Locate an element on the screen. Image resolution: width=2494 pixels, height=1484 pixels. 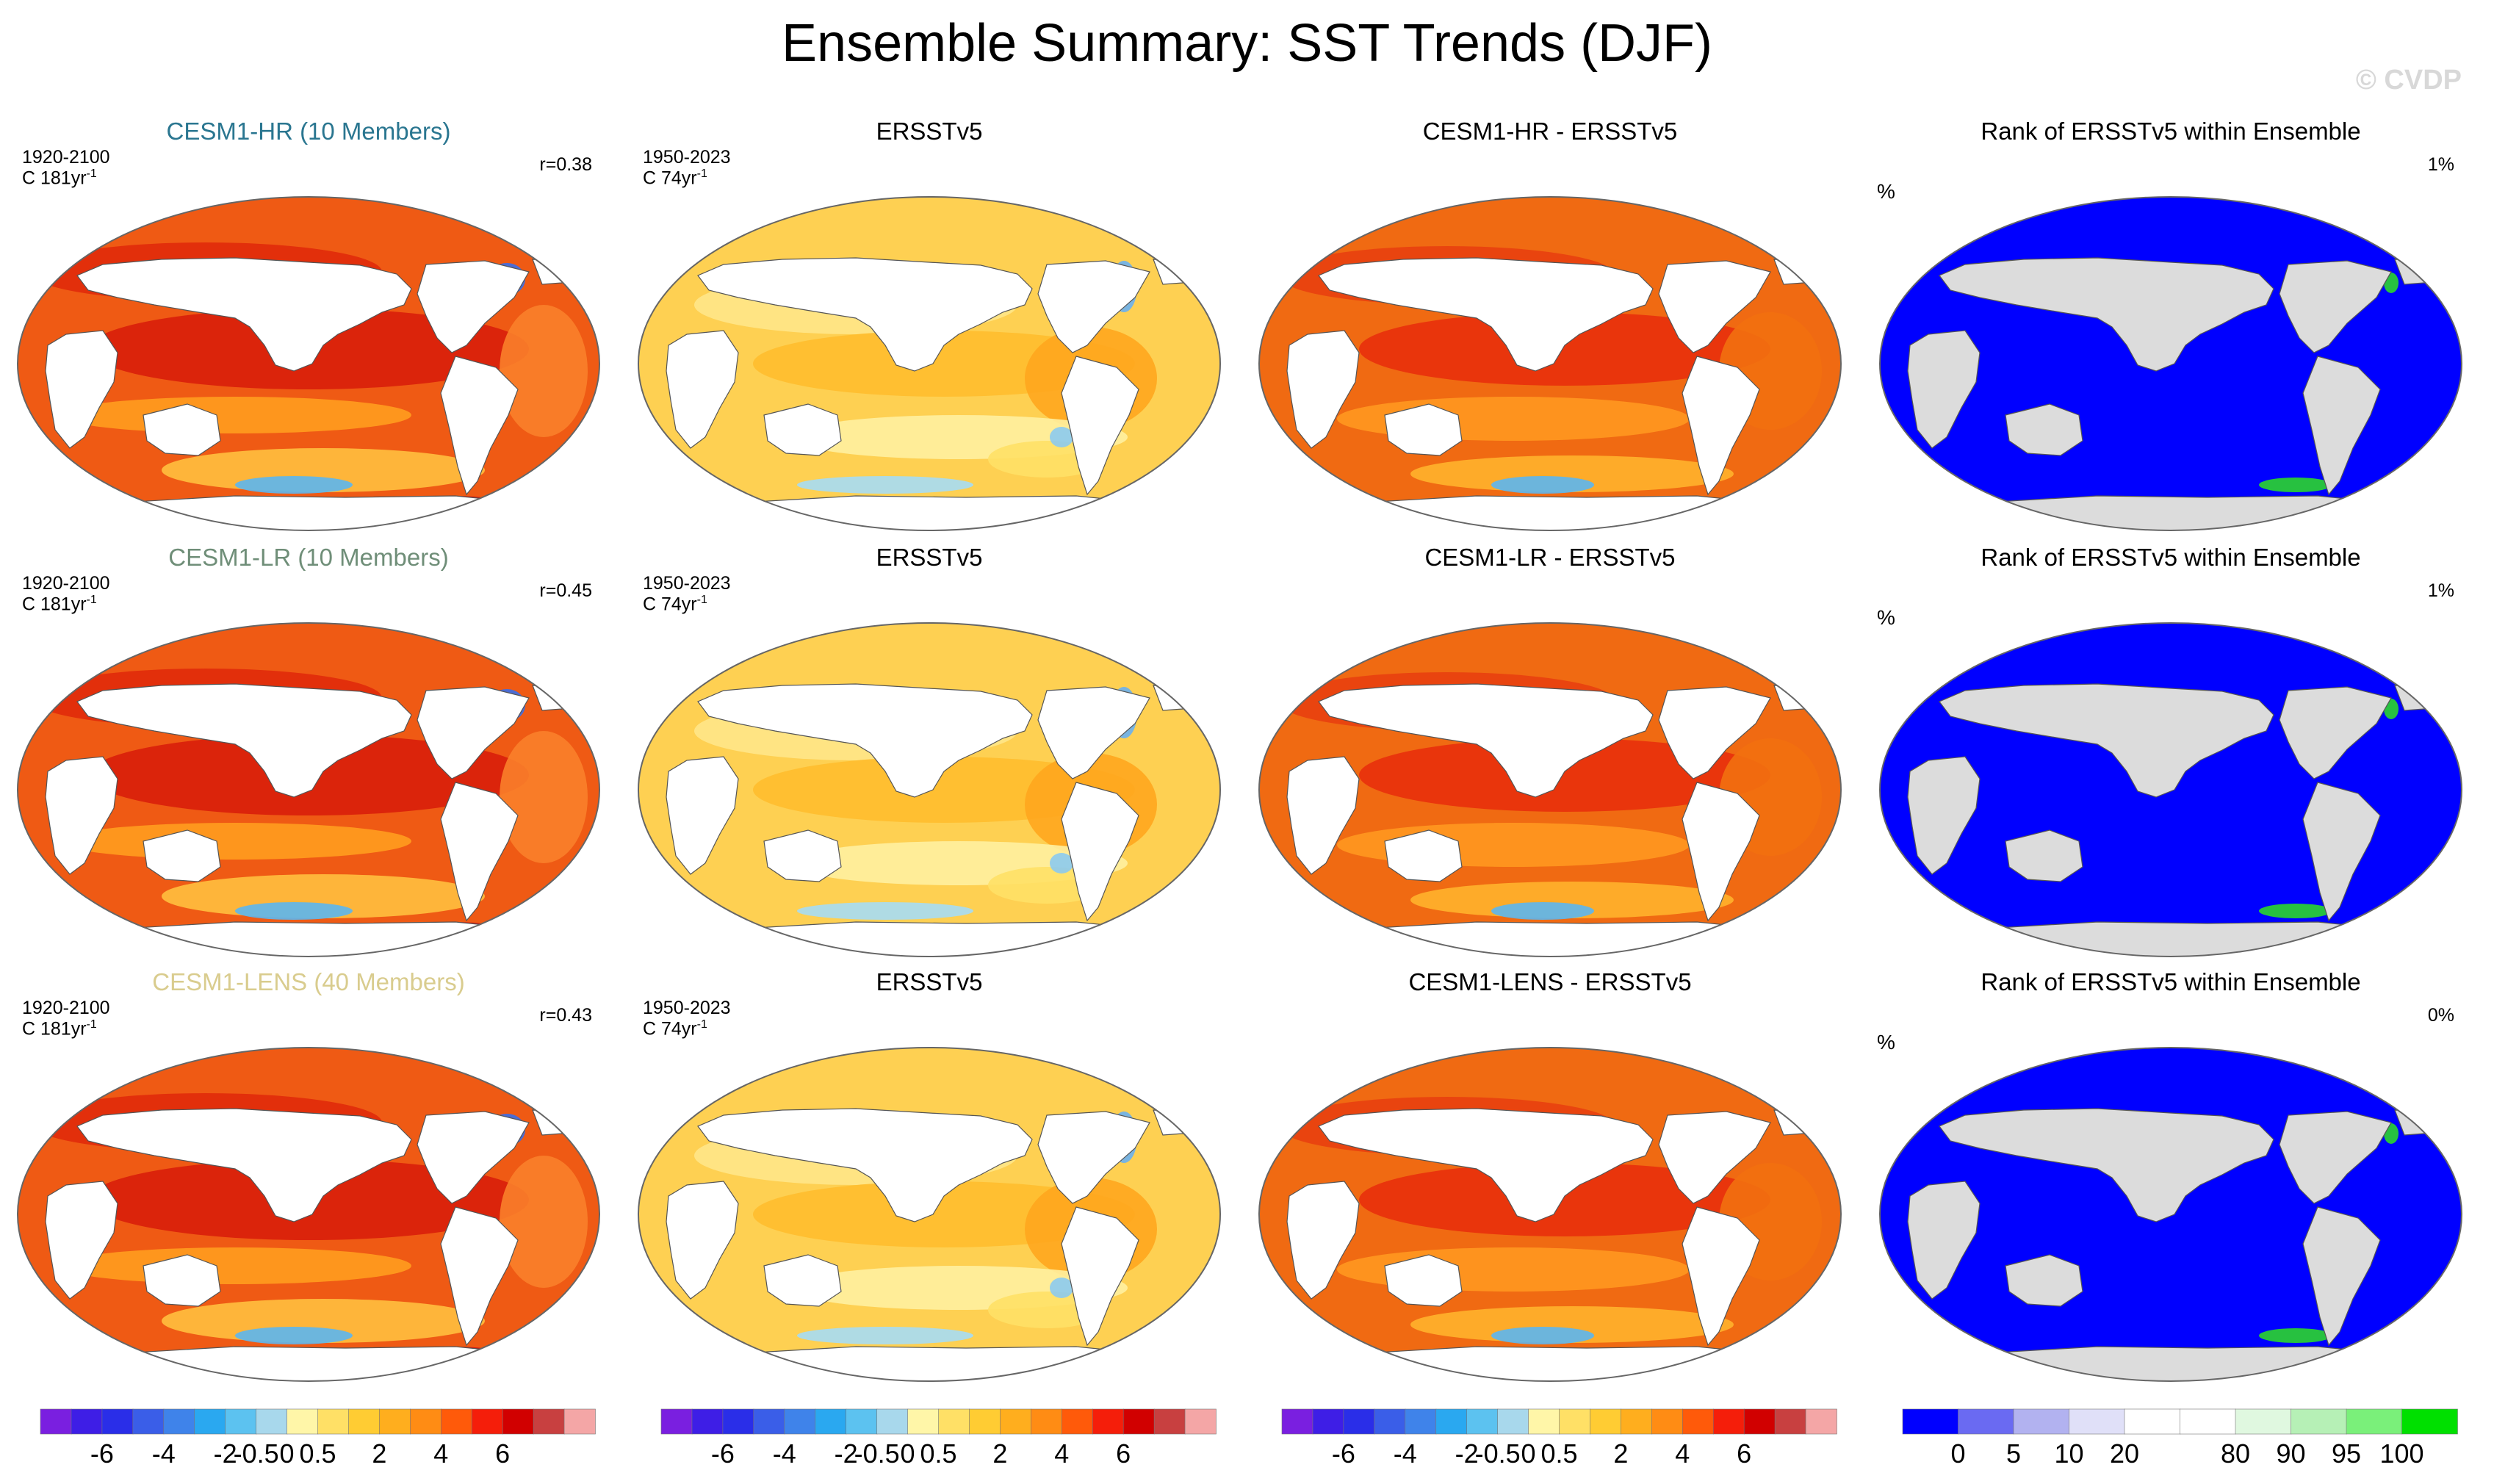
panel-diff-row3: CESM1-LENS - ERSSTv5 is located at coordinates (1550, 1178).